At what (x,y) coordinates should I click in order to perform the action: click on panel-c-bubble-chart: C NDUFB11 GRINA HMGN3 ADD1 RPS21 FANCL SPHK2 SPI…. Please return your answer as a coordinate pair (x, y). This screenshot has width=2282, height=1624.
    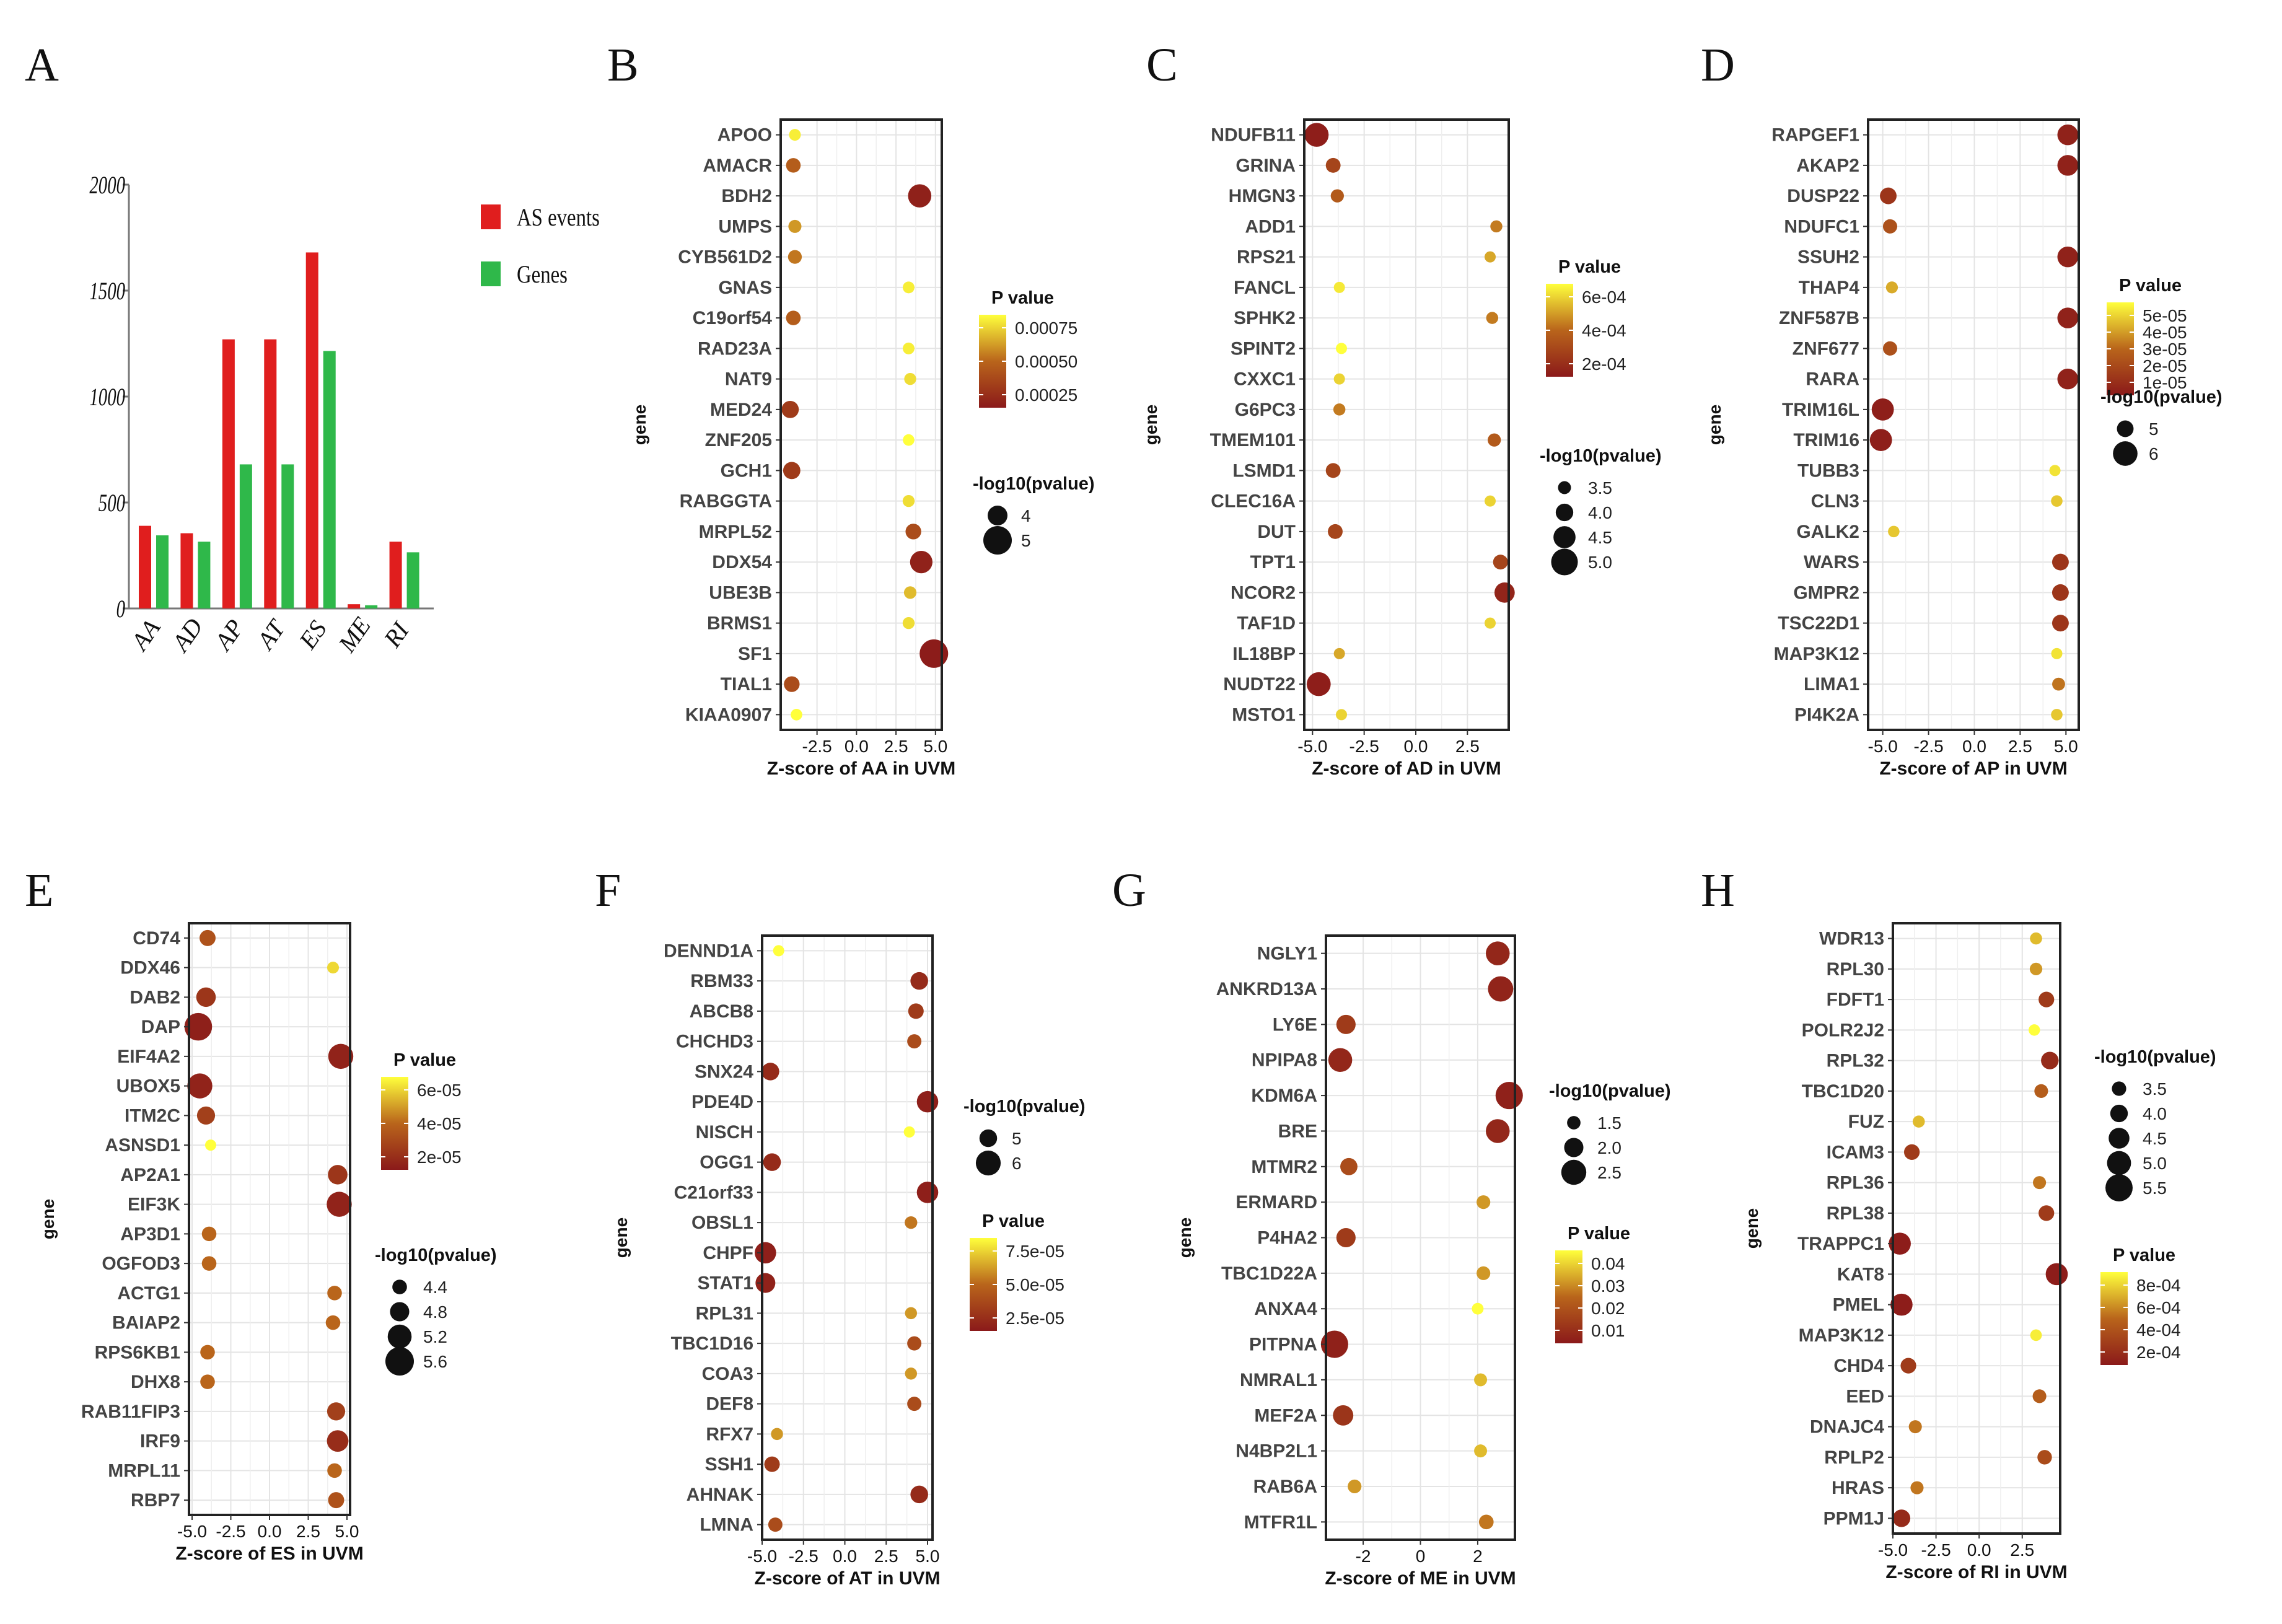
    Looking at the image, I should click on (1401, 409).